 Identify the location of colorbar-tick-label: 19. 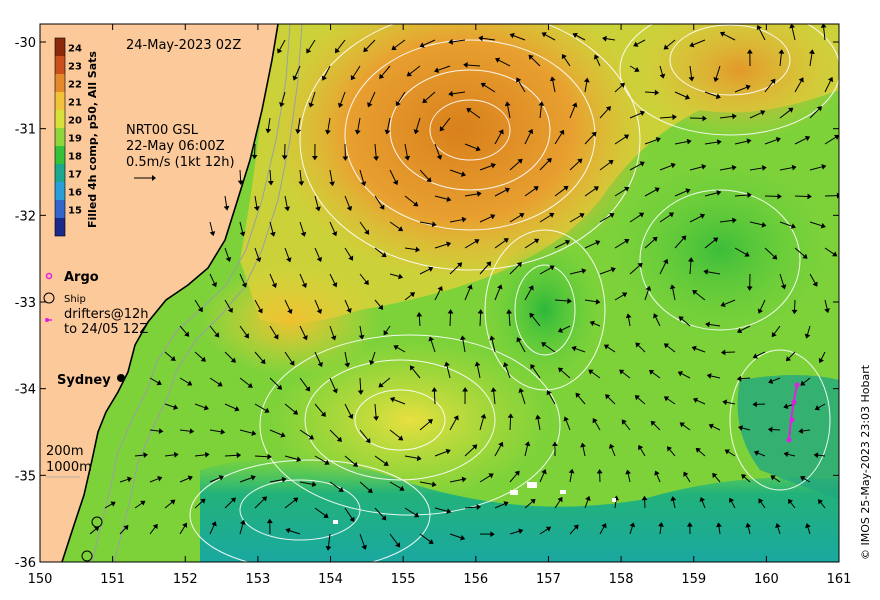
(75, 139).